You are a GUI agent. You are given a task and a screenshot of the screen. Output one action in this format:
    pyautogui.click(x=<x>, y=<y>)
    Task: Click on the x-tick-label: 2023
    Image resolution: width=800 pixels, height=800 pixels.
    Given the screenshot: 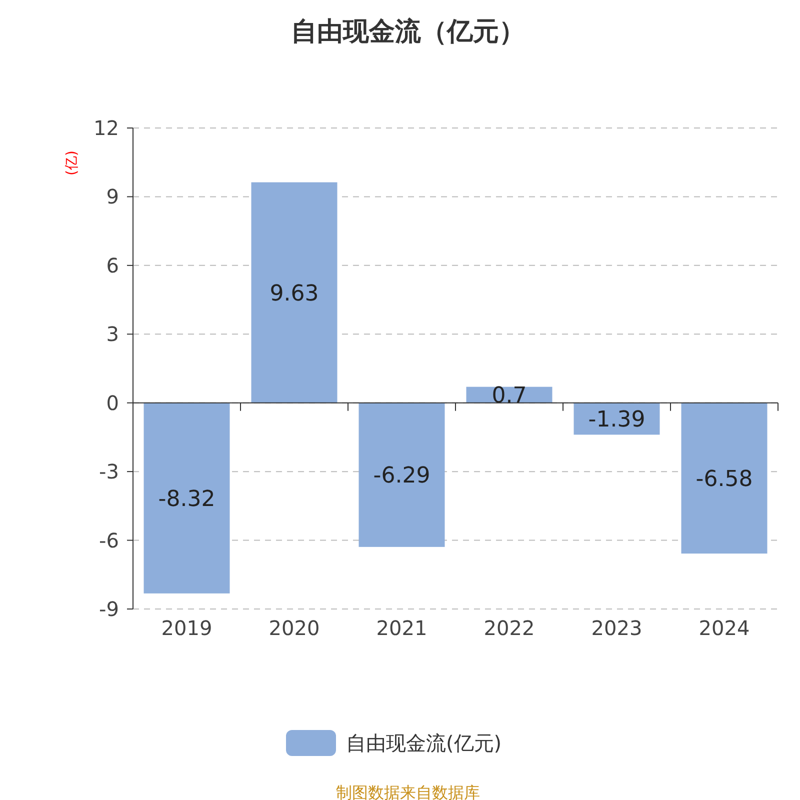 What is the action you would take?
    pyautogui.click(x=616, y=628)
    